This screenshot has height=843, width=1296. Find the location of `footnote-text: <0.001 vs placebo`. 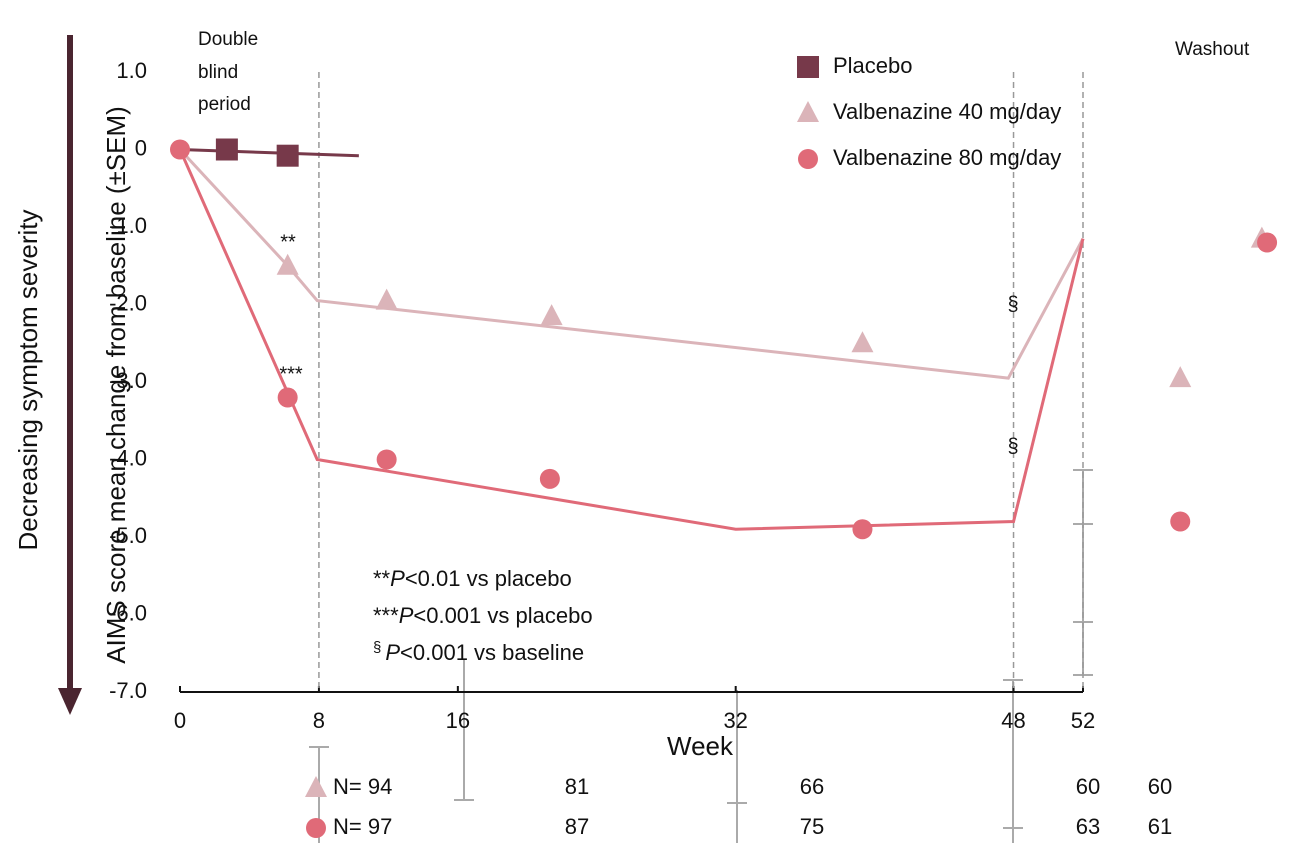

footnote-text: <0.001 vs placebo is located at coordinates (502, 615).